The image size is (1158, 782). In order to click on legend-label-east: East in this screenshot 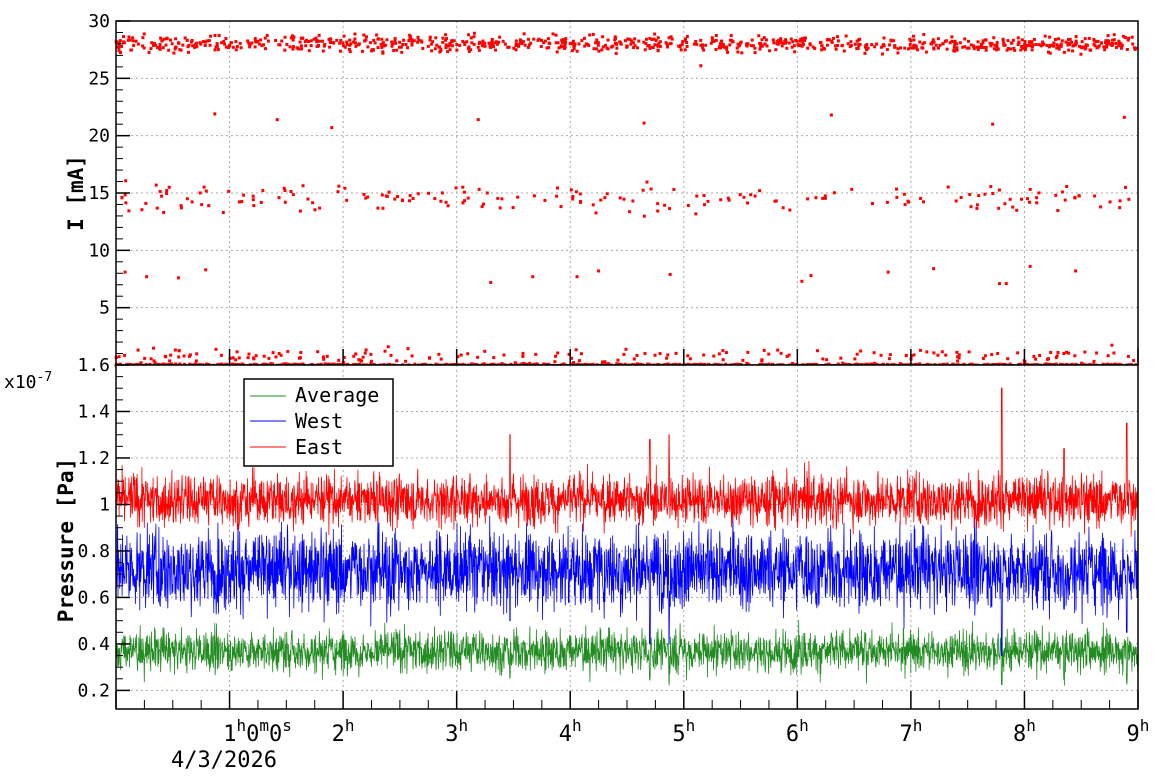, I will do `click(319, 447)`.